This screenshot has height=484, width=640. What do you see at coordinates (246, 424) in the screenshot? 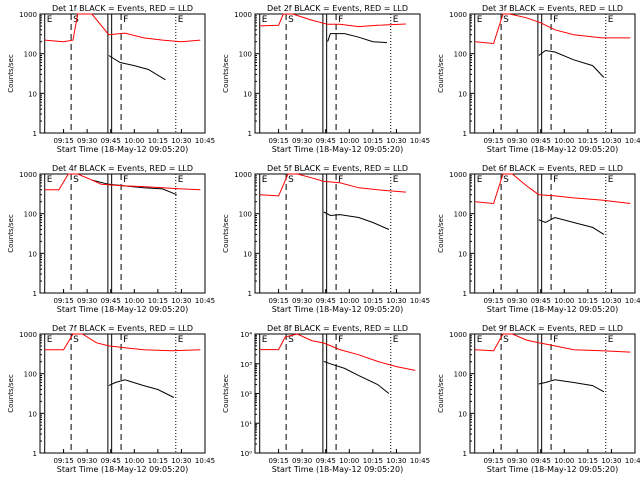
I see `y-tick-label: 10¹` at bounding box center [246, 424].